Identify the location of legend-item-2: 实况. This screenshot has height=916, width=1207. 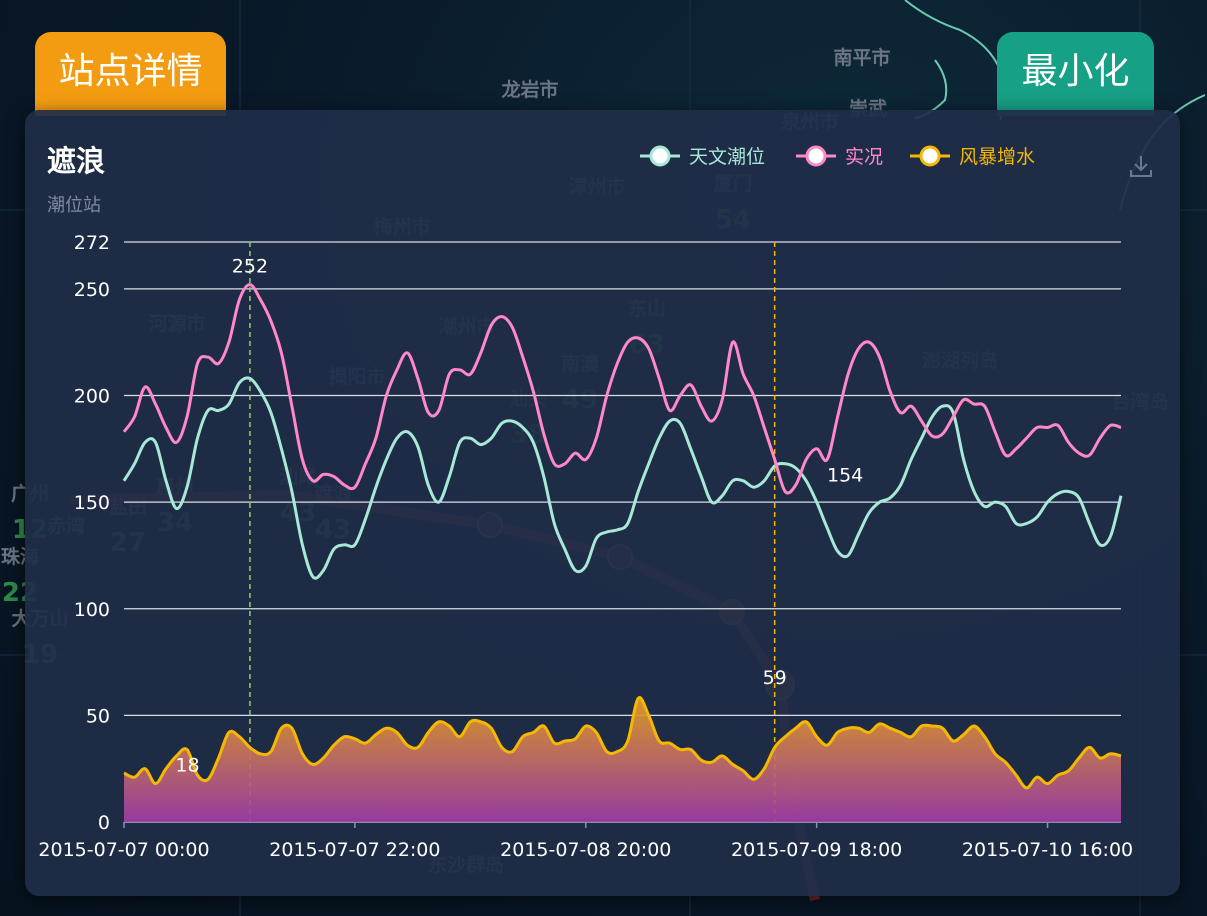
(839, 156).